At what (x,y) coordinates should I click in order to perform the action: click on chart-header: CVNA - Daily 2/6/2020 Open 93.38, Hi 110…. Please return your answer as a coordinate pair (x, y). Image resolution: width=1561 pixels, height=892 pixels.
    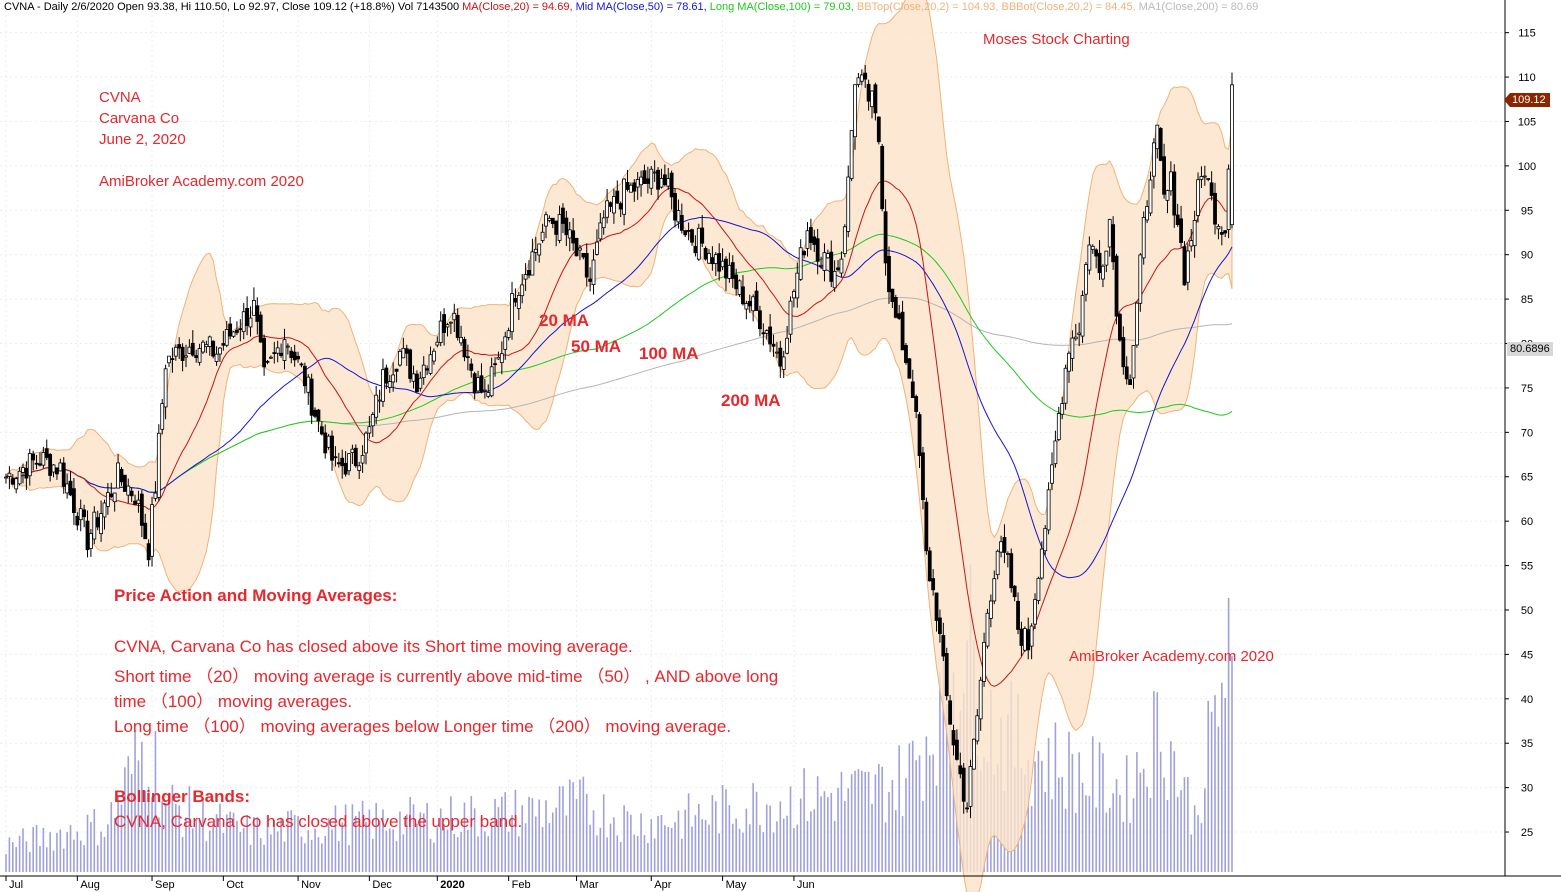
    Looking at the image, I should click on (631, 7).